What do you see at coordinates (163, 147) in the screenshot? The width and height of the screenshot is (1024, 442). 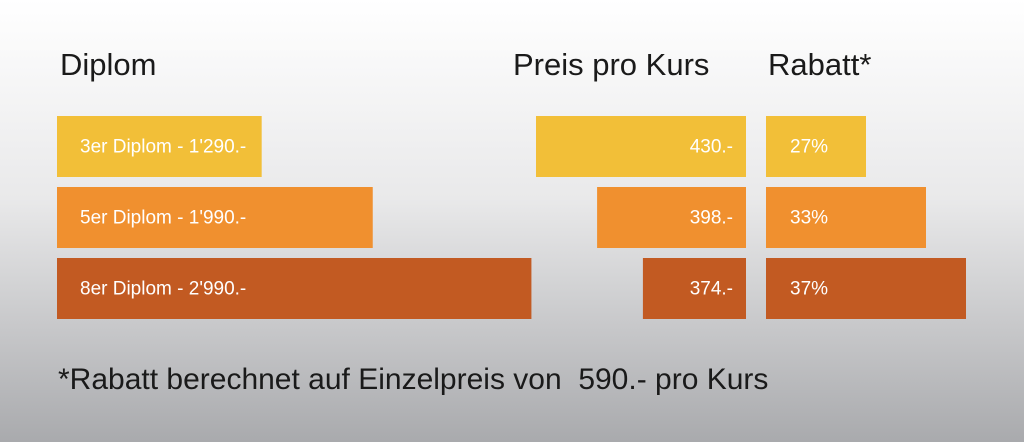 I see `bar-label: 3er Diplom - 1'290.-` at bounding box center [163, 147].